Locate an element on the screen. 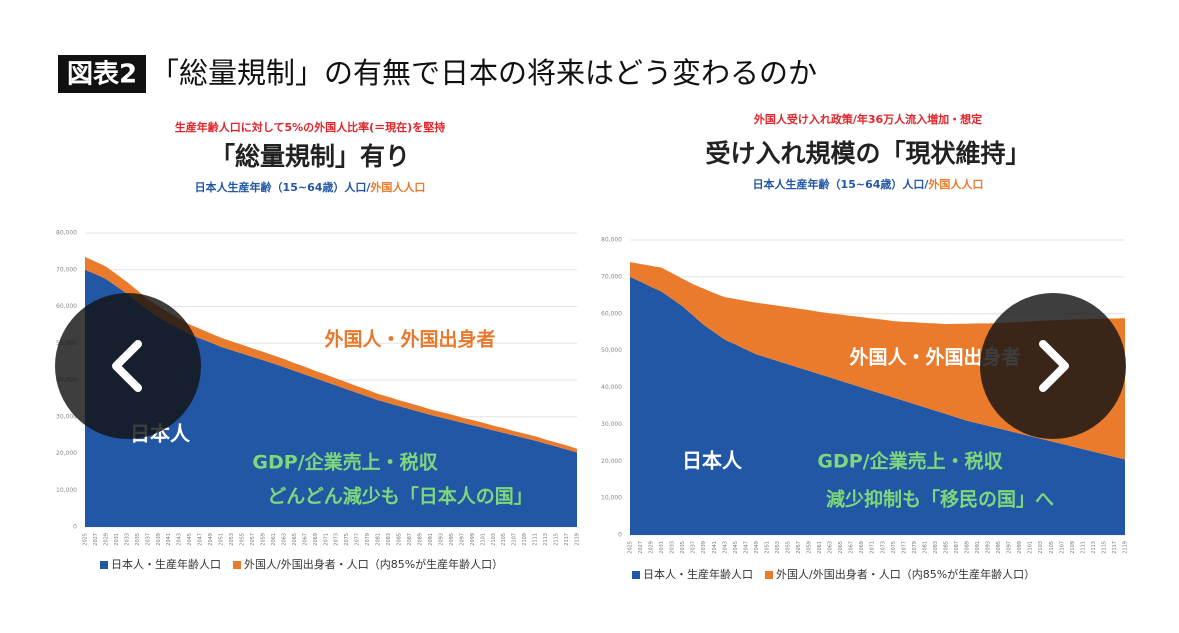 The height and width of the screenshot is (633, 1179). x-tick-label: 2043 is located at coordinates (725, 547).